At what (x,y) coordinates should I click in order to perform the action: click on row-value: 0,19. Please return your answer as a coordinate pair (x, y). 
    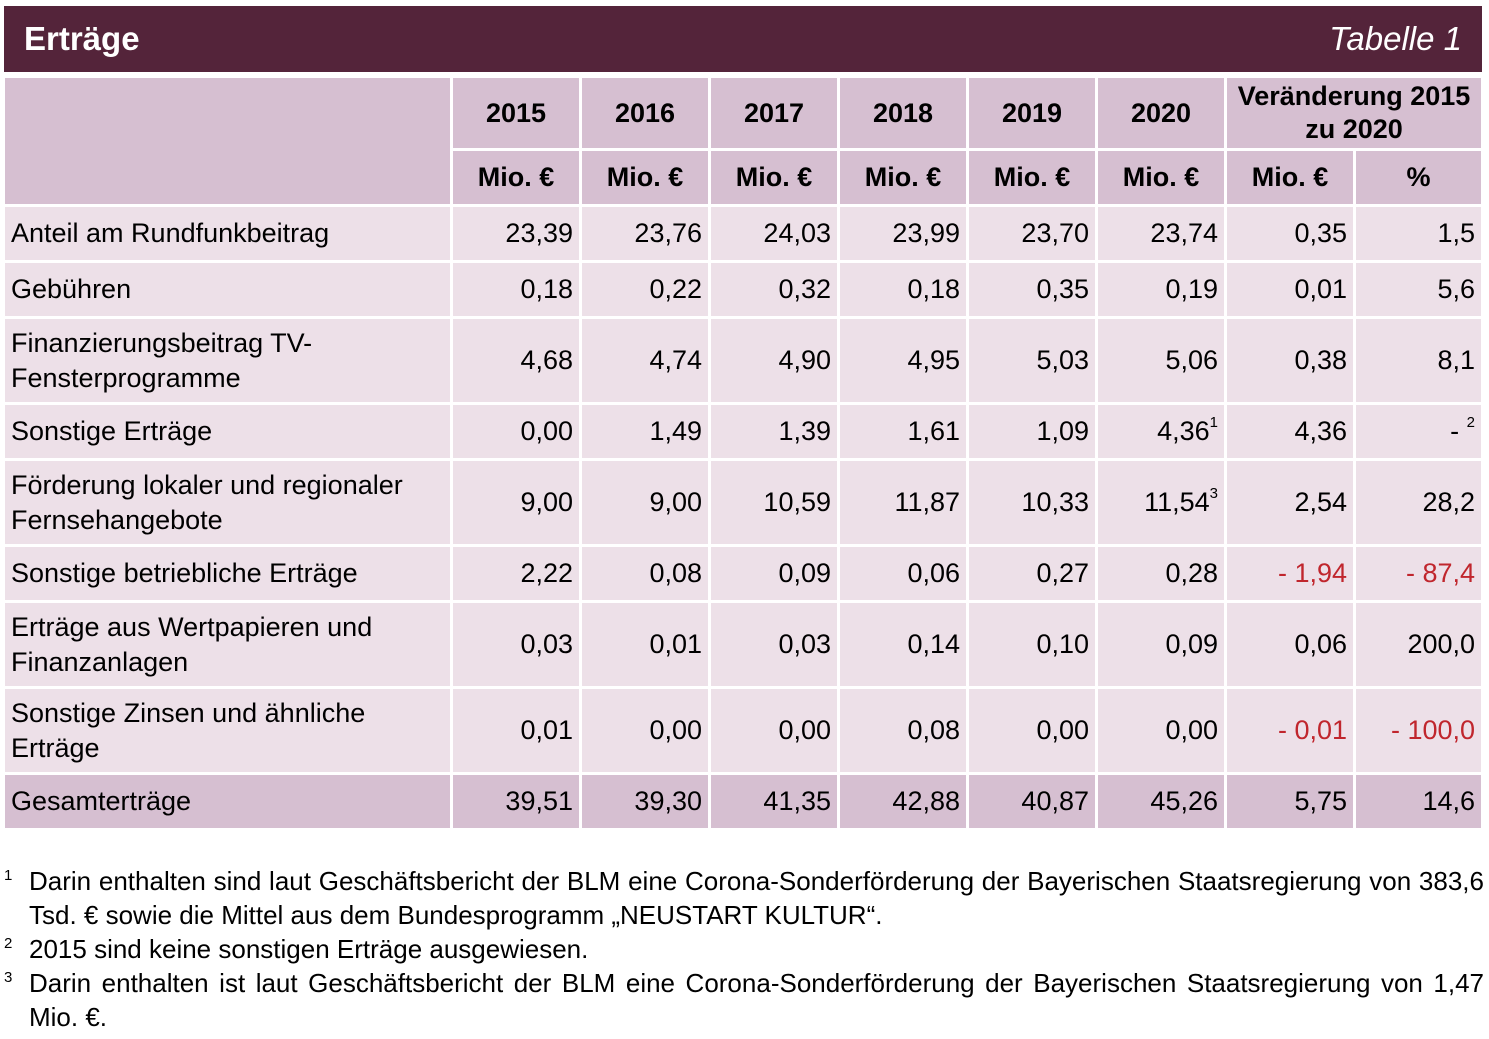
    Looking at the image, I should click on (1161, 289).